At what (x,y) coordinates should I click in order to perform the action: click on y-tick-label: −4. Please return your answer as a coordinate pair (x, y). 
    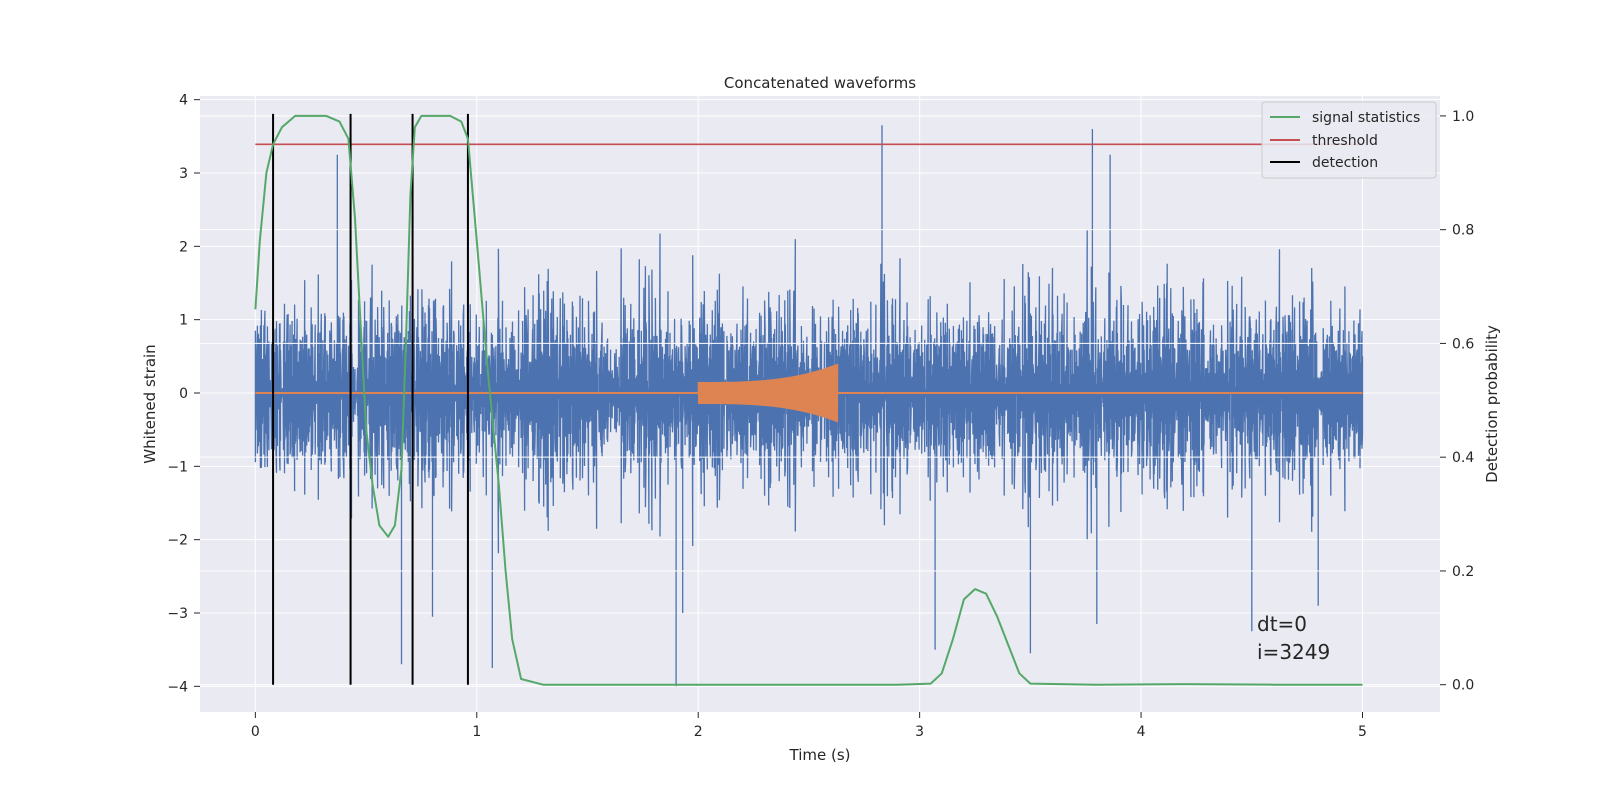
    Looking at the image, I should click on (177, 687).